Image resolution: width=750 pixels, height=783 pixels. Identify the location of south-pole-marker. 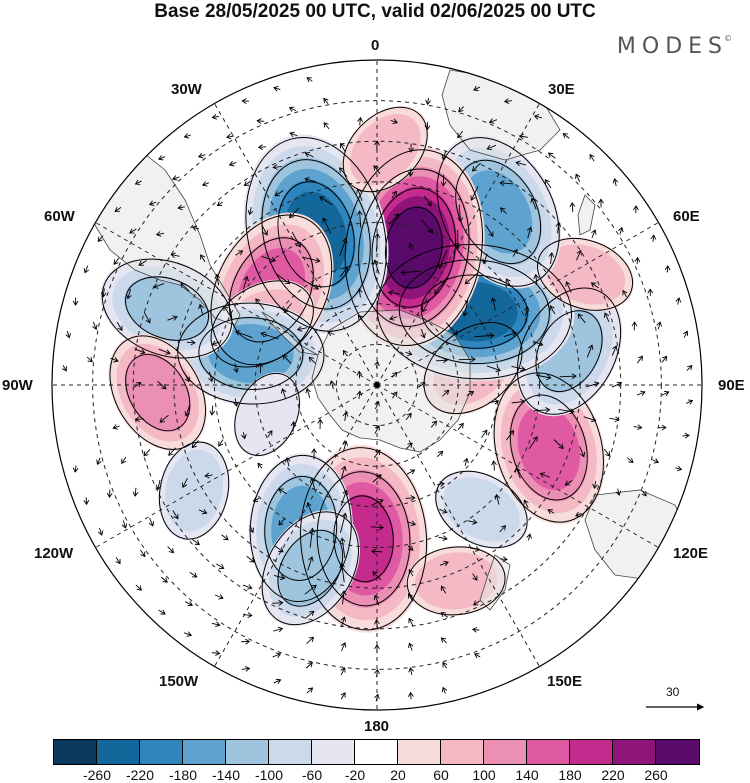
(377, 385).